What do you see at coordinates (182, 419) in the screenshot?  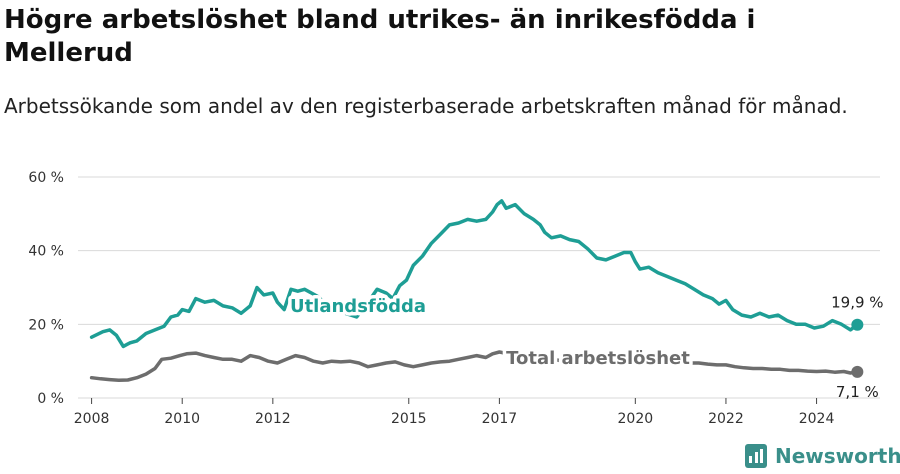 I see `x-tick-label: 2010` at bounding box center [182, 419].